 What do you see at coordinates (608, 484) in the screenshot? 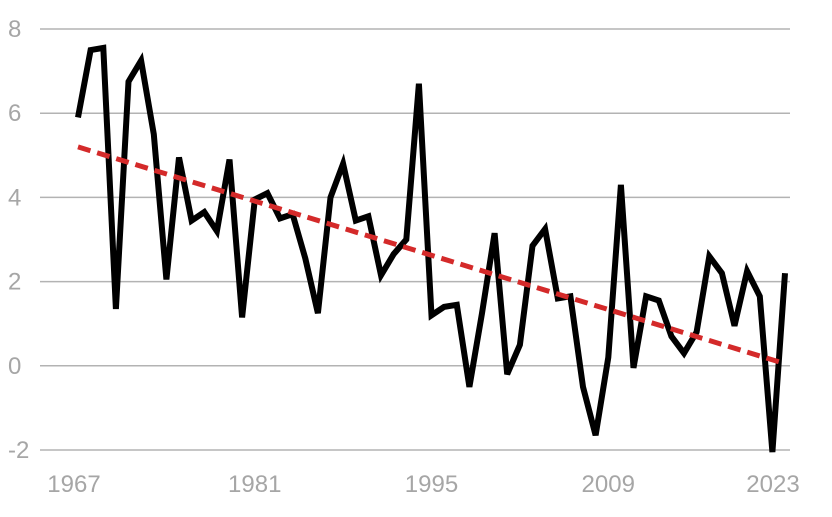
I see `x-tick-label: 2009` at bounding box center [608, 484].